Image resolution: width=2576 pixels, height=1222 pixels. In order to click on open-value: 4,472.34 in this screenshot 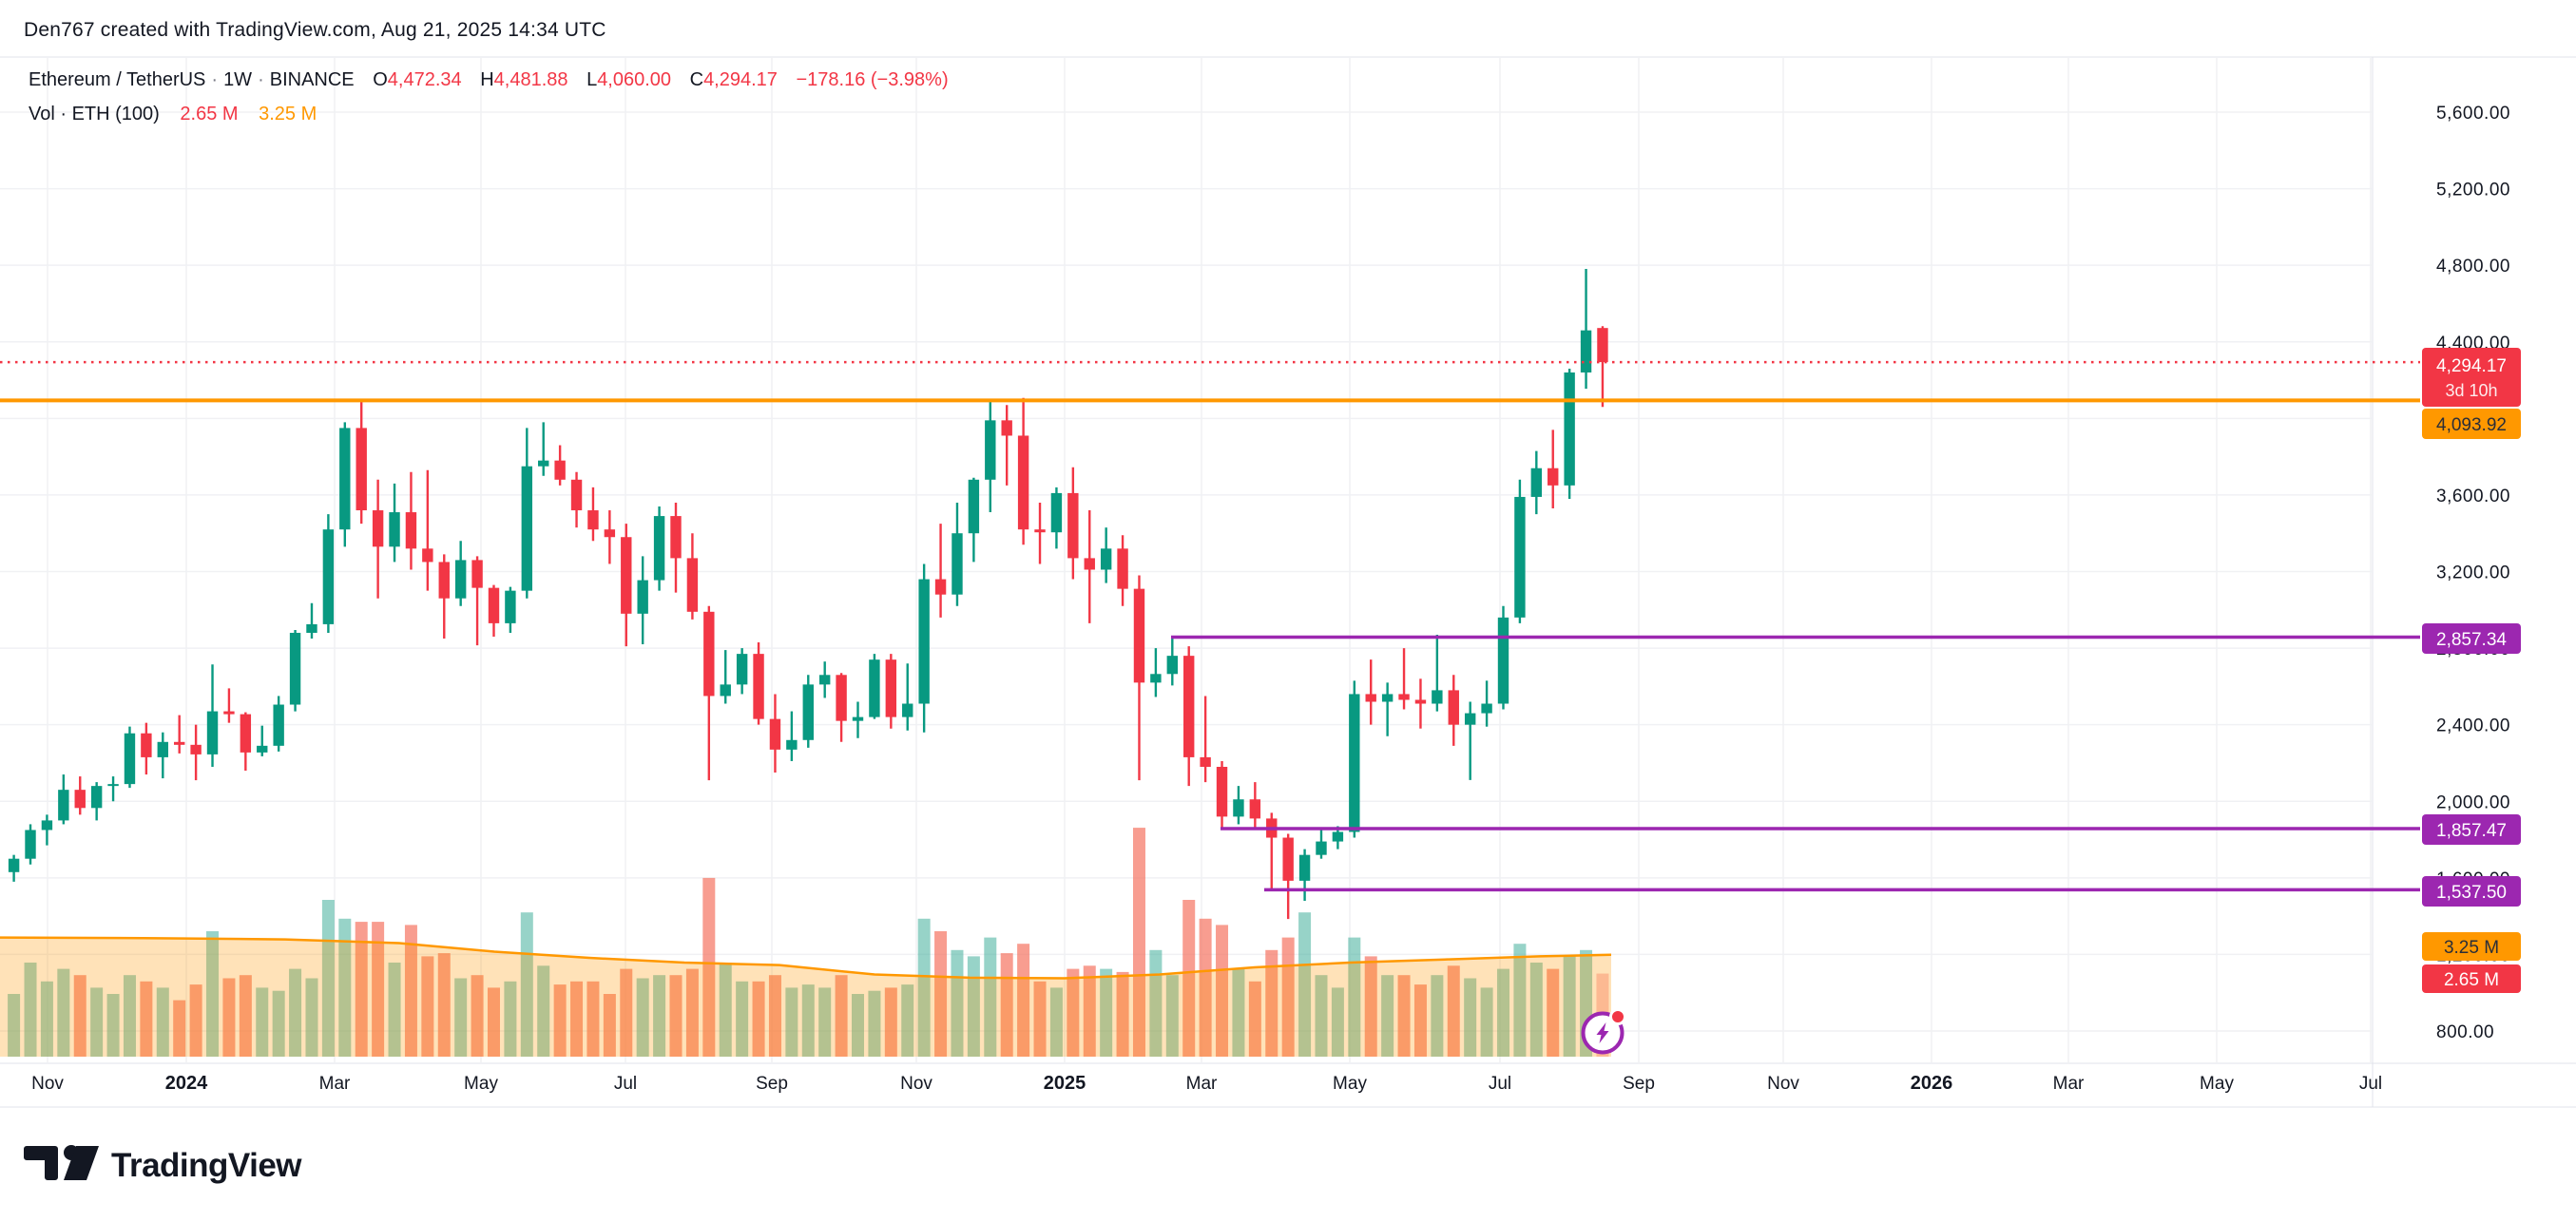, I will do `click(424, 80)`.